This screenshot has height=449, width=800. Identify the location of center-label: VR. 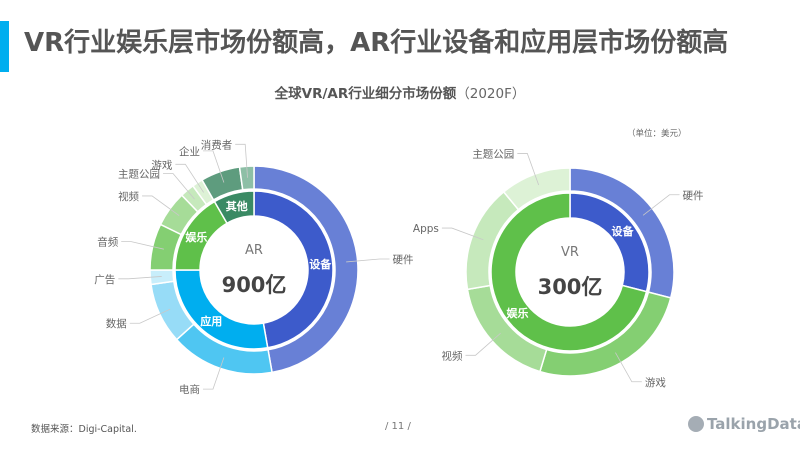
(570, 252).